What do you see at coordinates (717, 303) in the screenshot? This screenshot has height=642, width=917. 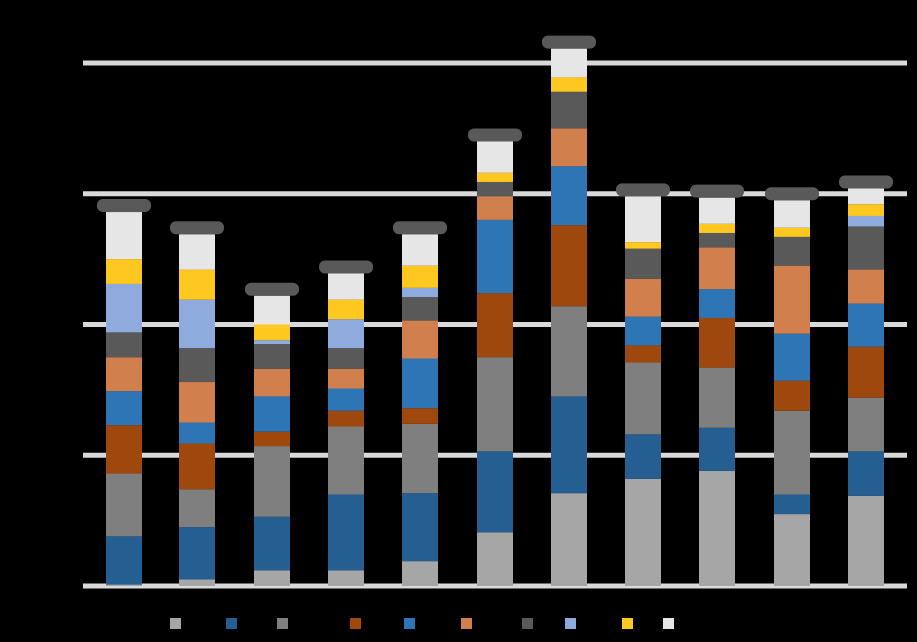 I see `bar-segment-c9-s5` at bounding box center [717, 303].